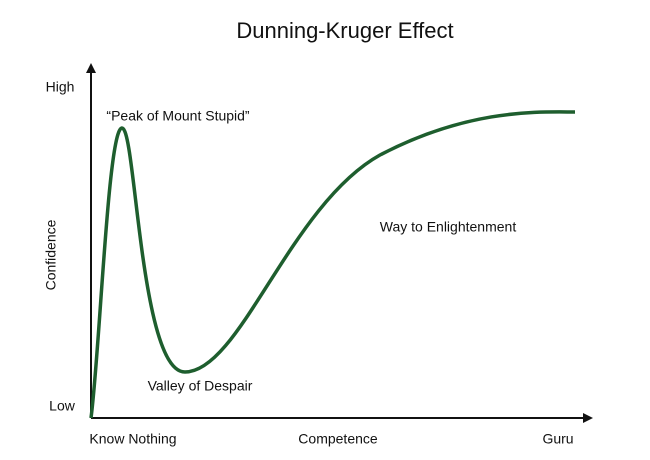 This screenshot has width=650, height=460. What do you see at coordinates (344, 30) in the screenshot?
I see `title: Dunning-Kruger Effect` at bounding box center [344, 30].